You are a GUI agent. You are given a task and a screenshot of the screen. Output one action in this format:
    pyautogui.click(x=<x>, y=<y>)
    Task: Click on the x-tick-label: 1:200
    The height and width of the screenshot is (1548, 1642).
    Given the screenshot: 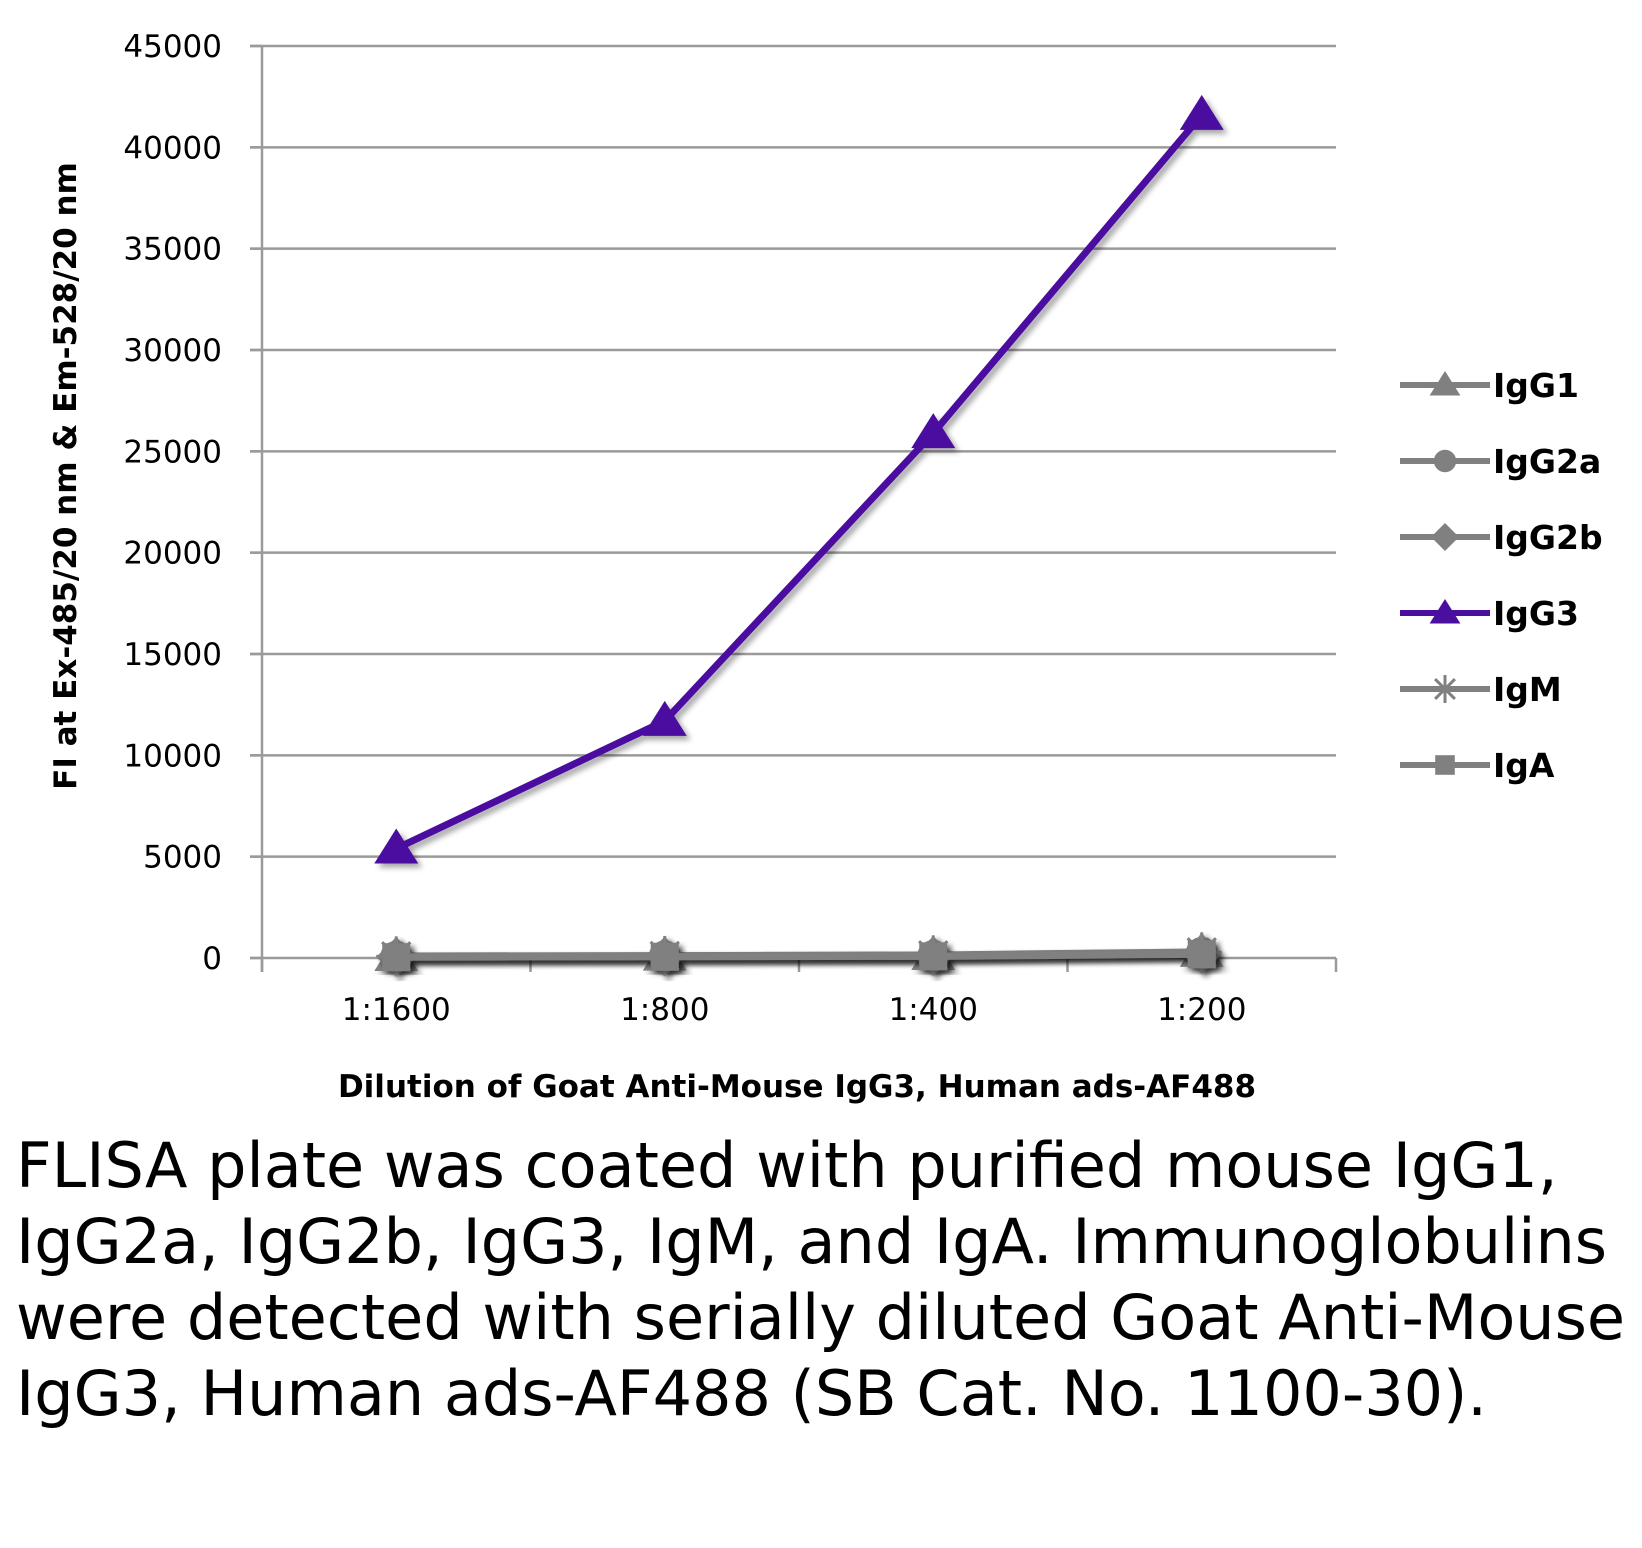 What is the action you would take?
    pyautogui.click(x=1201, y=1010)
    